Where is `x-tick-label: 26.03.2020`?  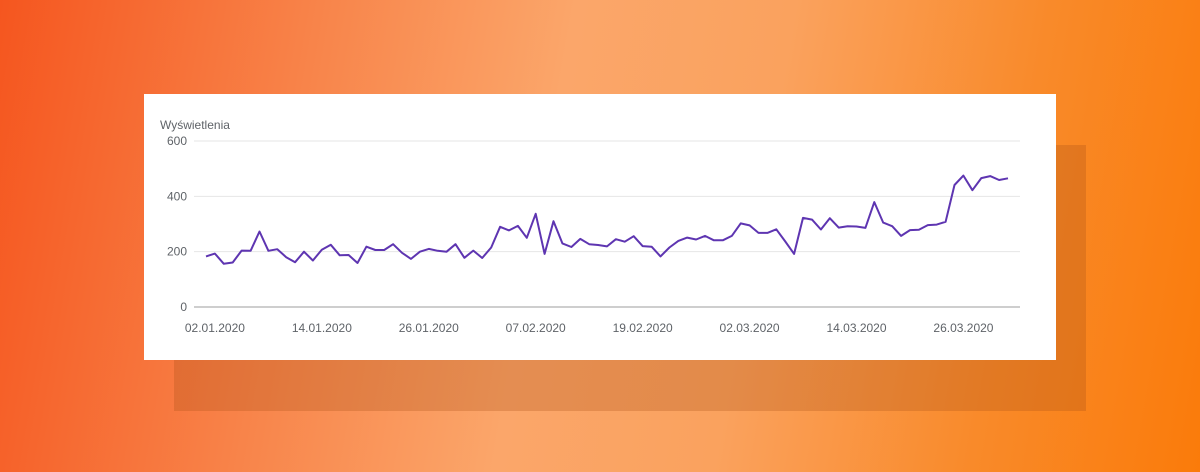
x-tick-label: 26.03.2020 is located at coordinates (963, 328).